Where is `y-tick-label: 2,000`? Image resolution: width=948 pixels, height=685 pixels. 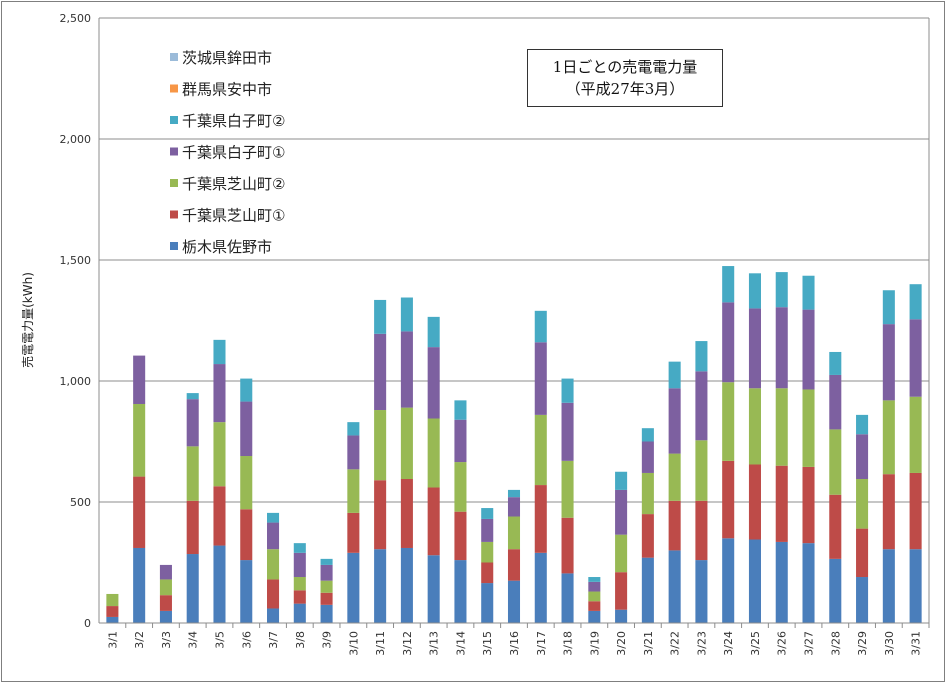
y-tick-label: 2,000 is located at coordinates (76, 139).